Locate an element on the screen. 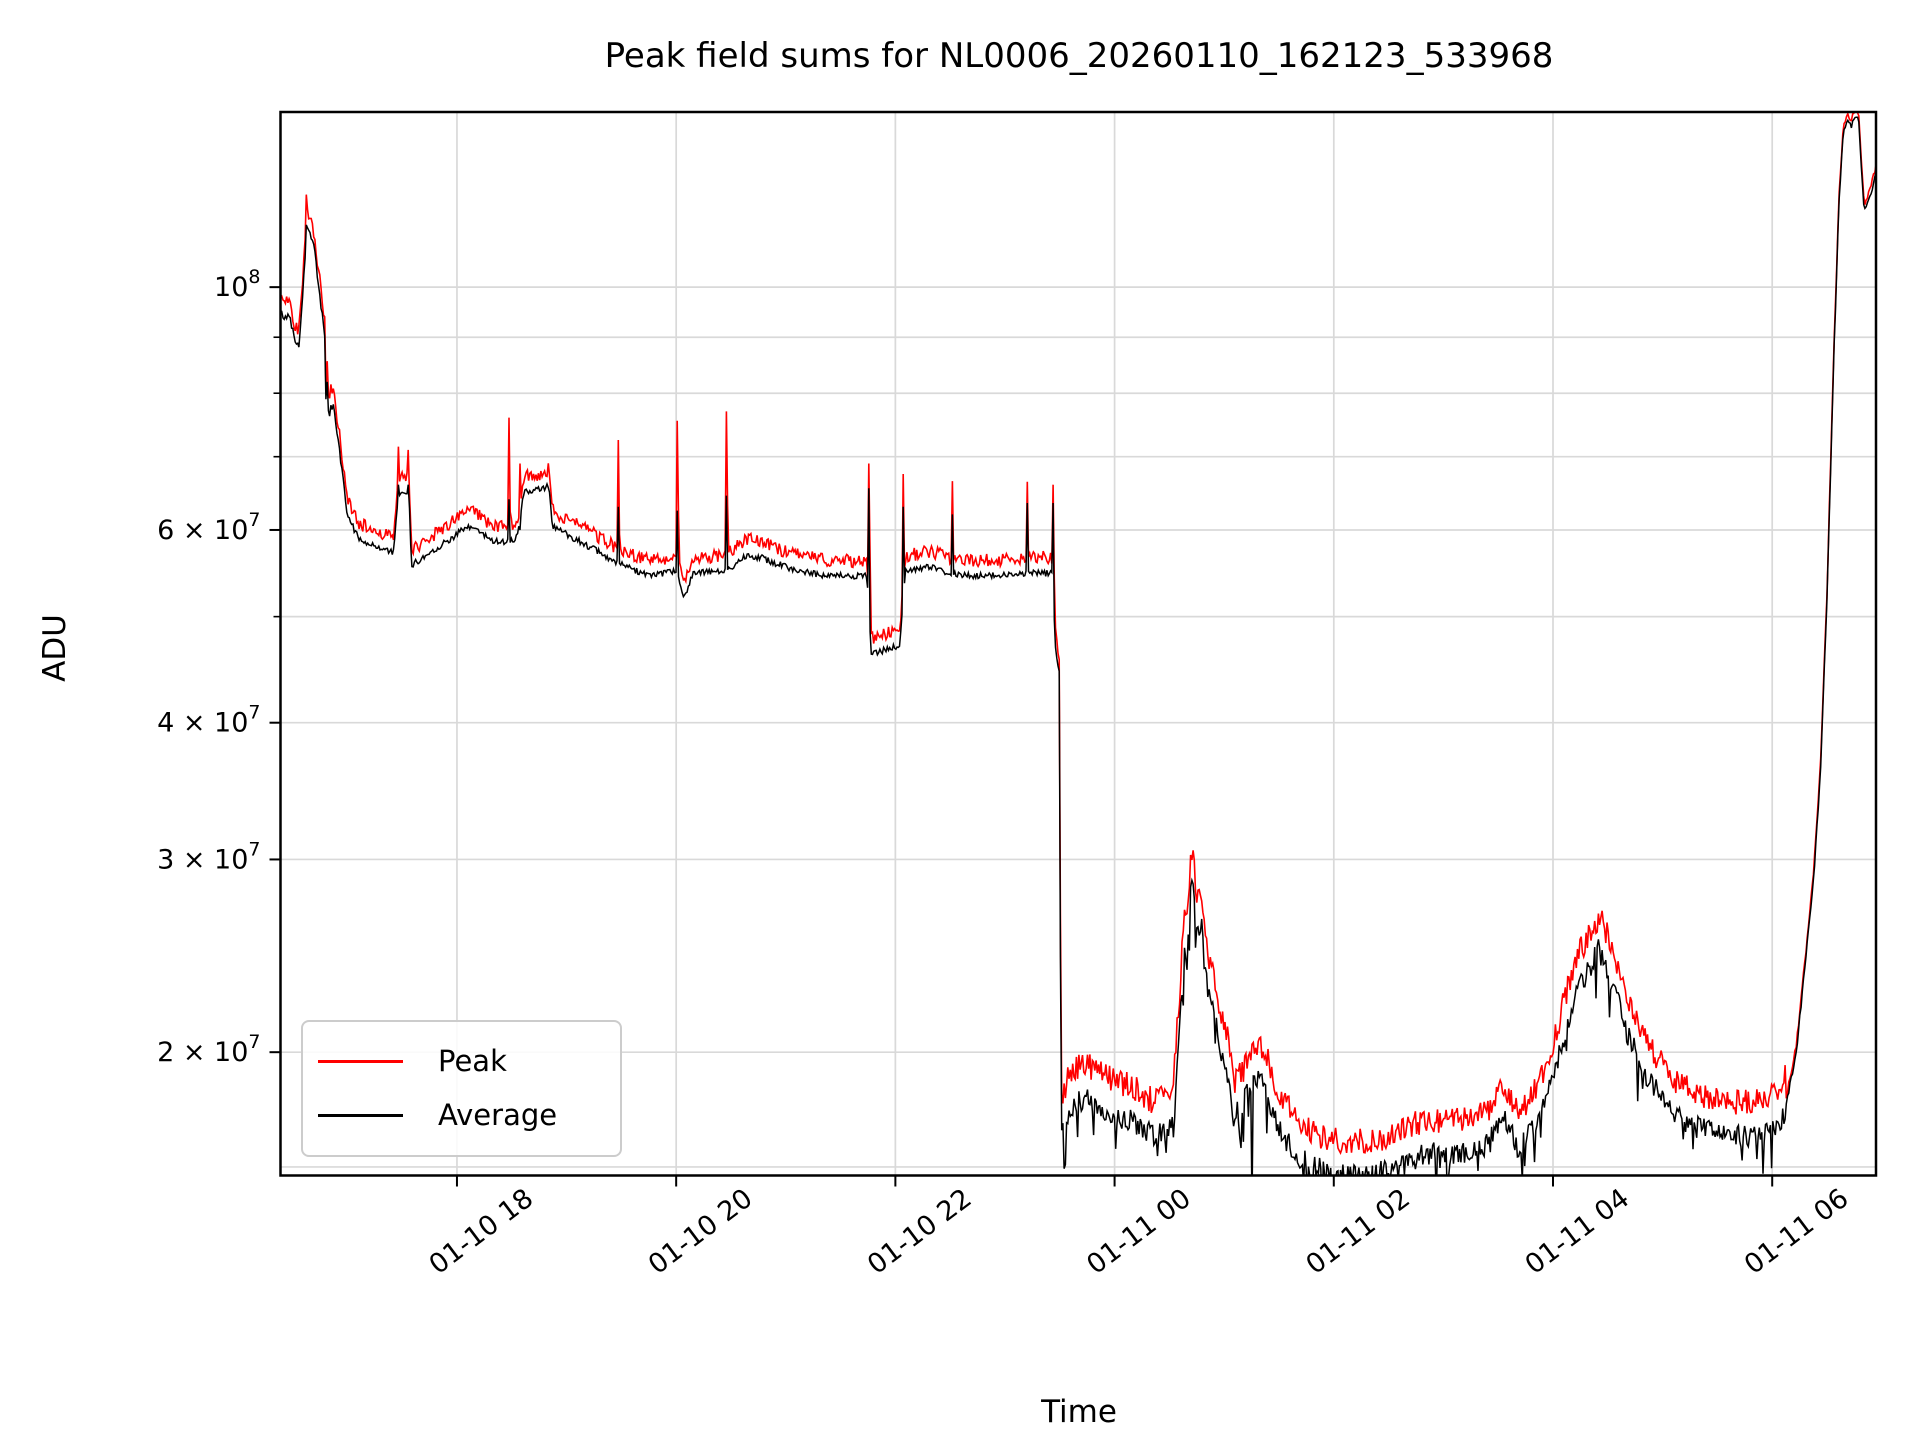  peak-line-swatch is located at coordinates (360, 1061).